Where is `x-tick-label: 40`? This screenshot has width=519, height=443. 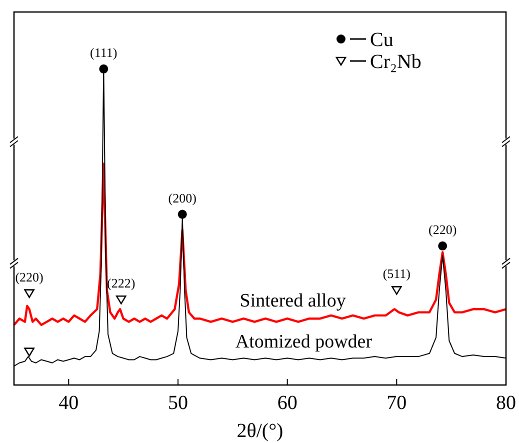 x-tick-label: 40 is located at coordinates (68, 403).